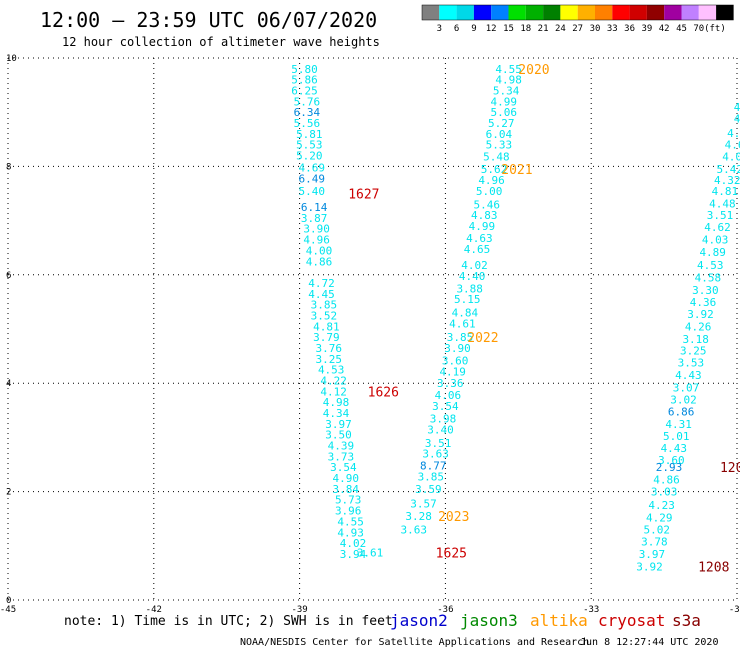 The height and width of the screenshot is (650, 740). I want to click on swh-value-label: 5.86, so click(304, 80).